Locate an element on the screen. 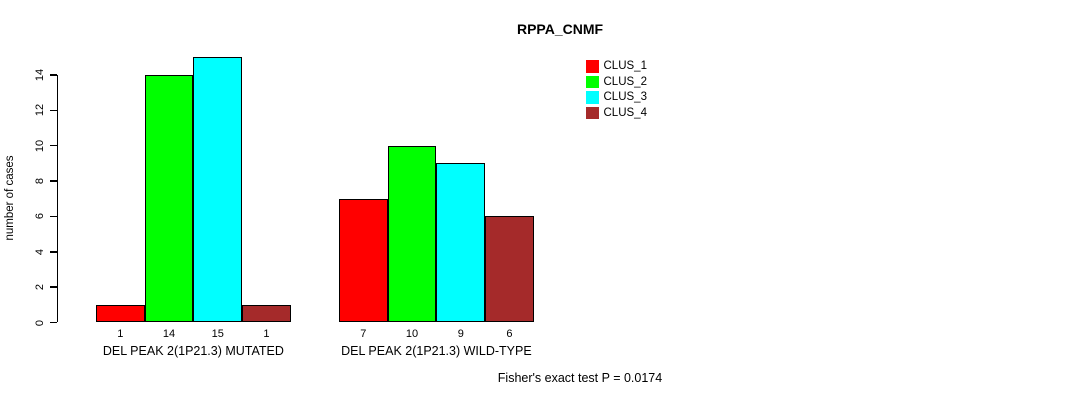 The image size is (1090, 400). bar-clus_1-group1 is located at coordinates (120, 313).